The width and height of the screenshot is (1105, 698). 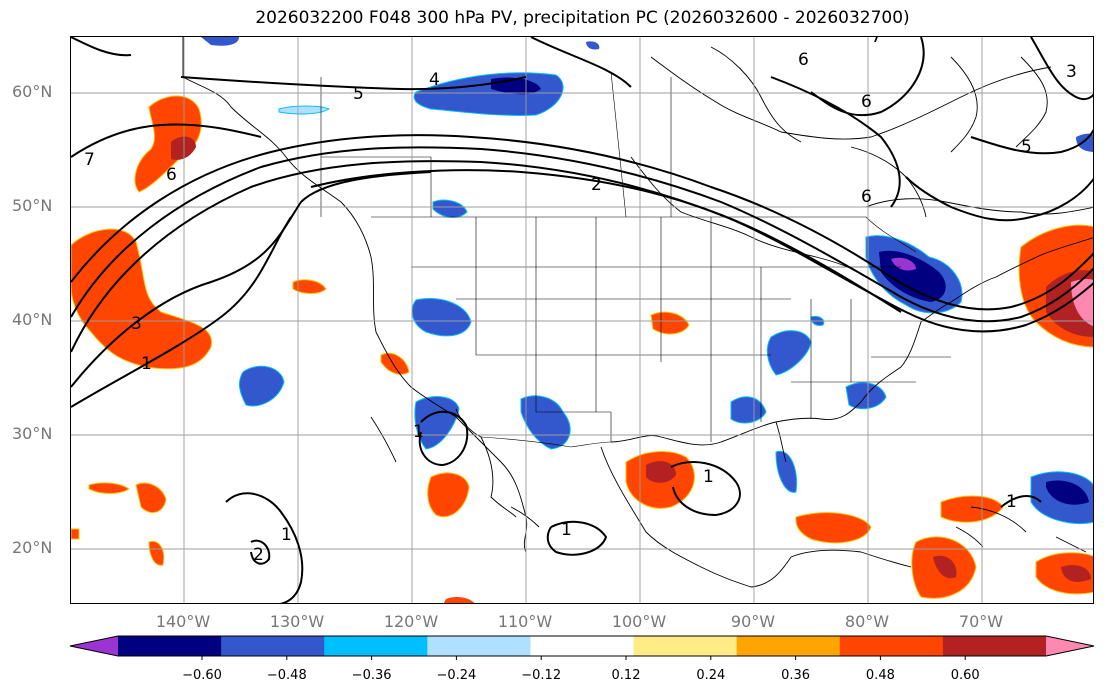 I want to click on colorbar-outline, so click(x=582, y=646).